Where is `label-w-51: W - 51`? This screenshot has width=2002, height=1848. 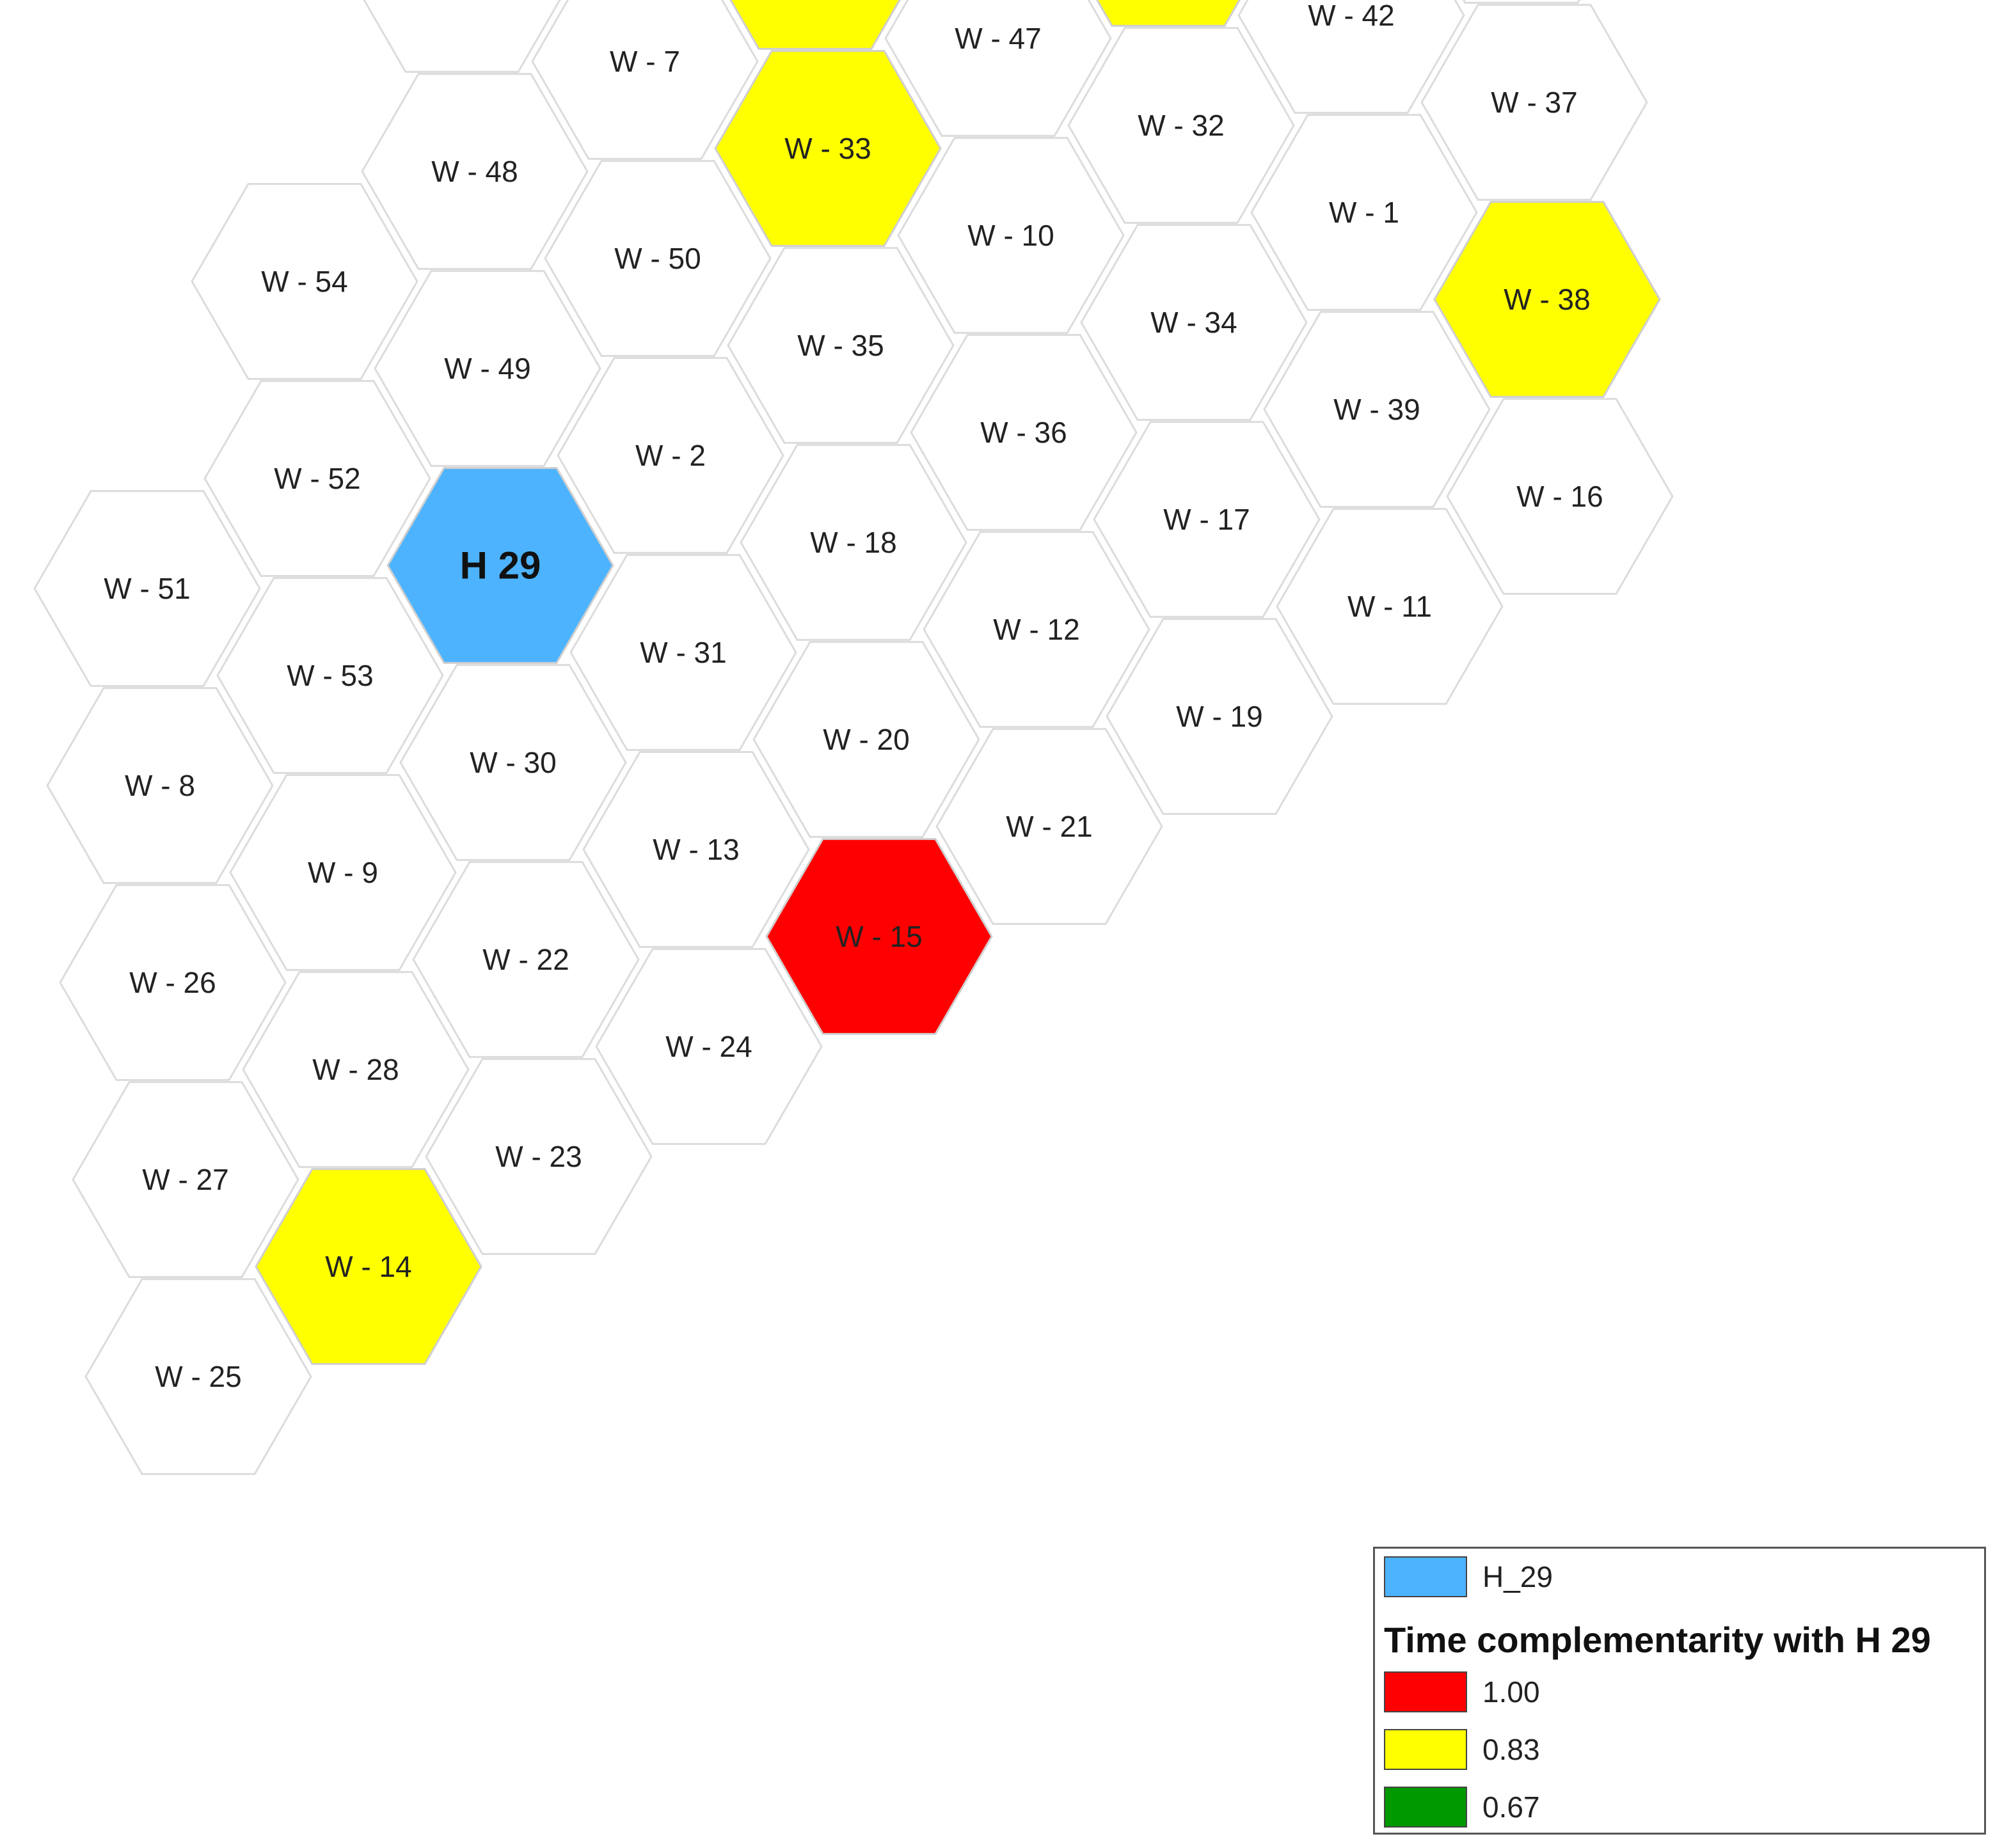
label-w-51: W - 51 is located at coordinates (147, 588).